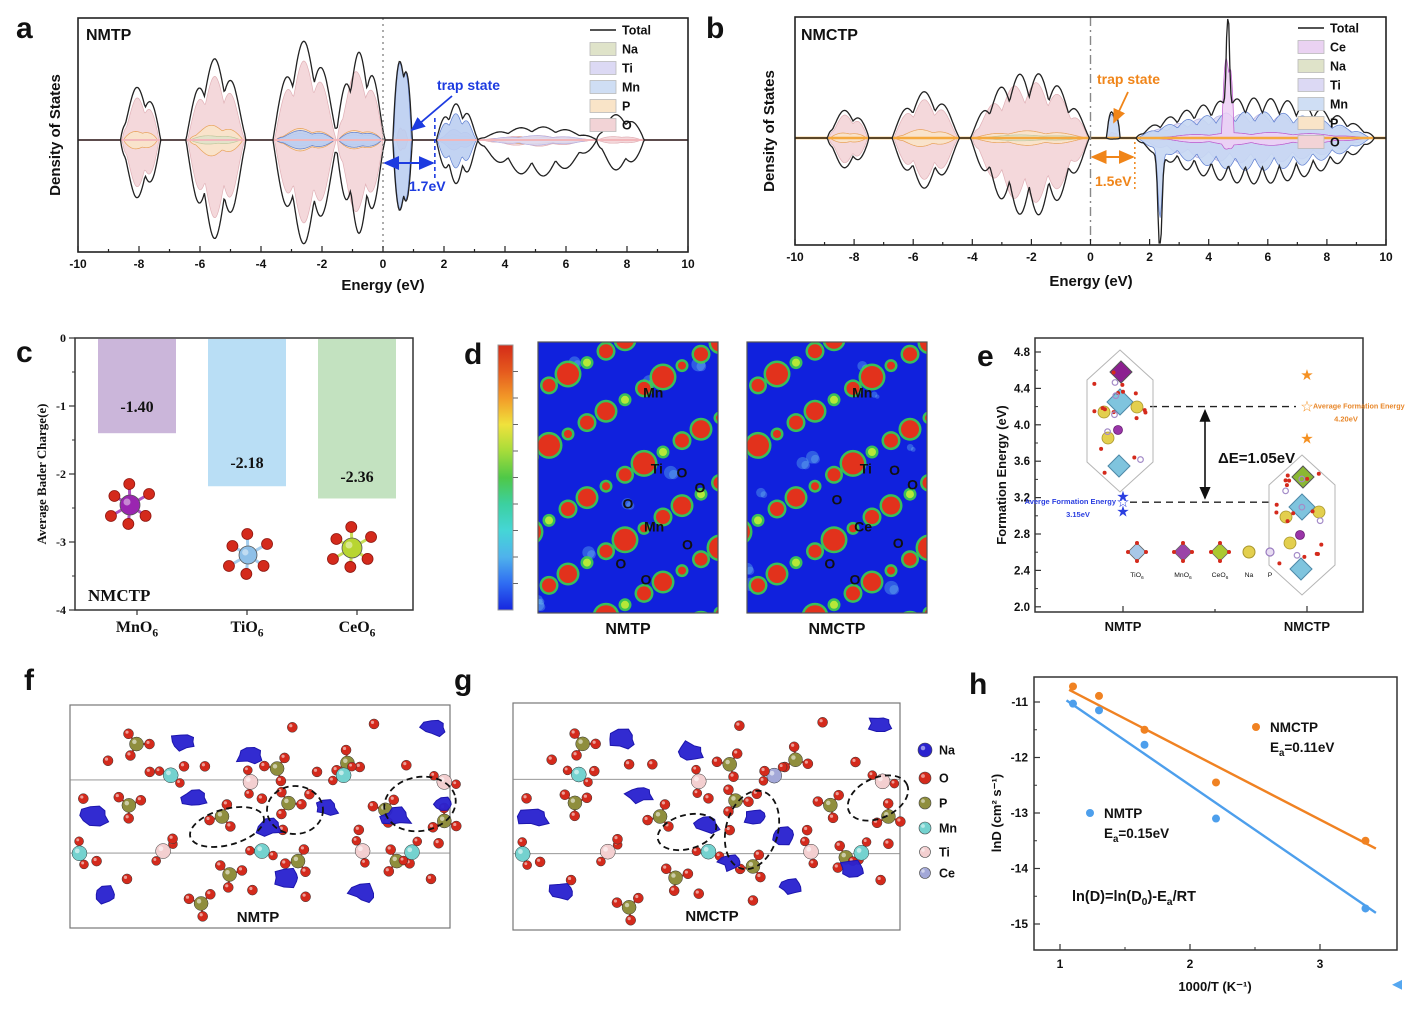 The image size is (1406, 1010). What do you see at coordinates (383, 264) in the screenshot?
I see `x-tick-label: 0` at bounding box center [383, 264].